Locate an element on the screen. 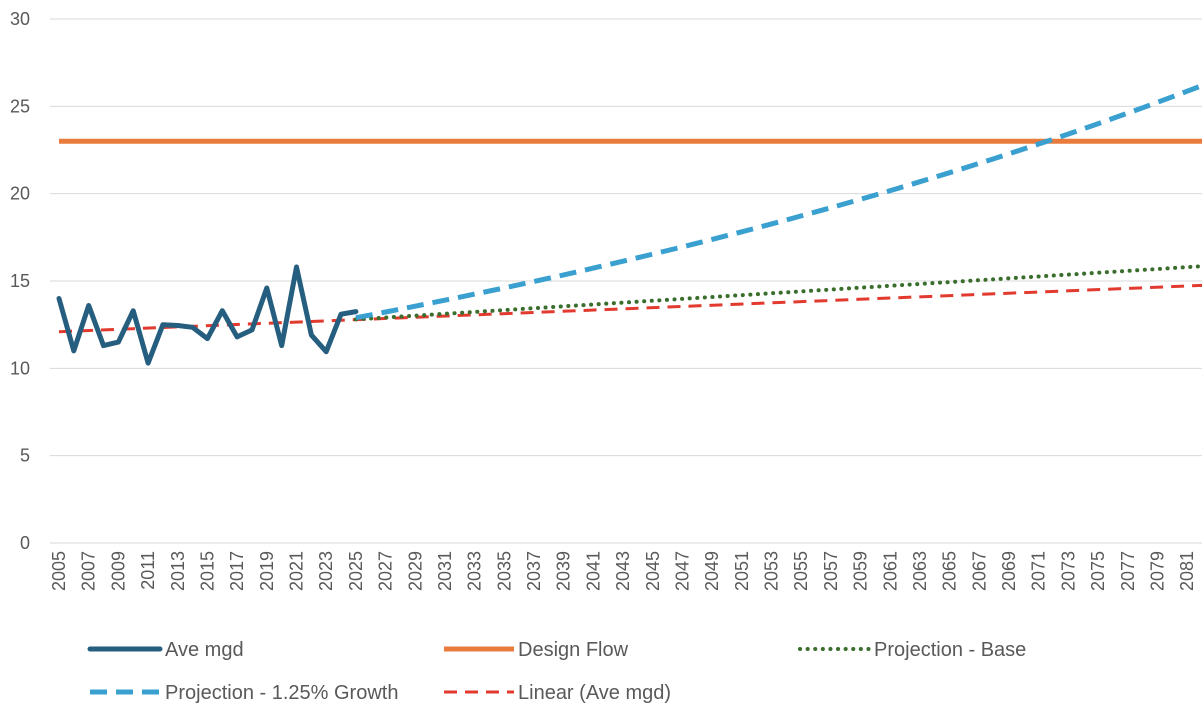 The height and width of the screenshot is (704, 1204). x-tick-label: 2029 is located at coordinates (415, 571).